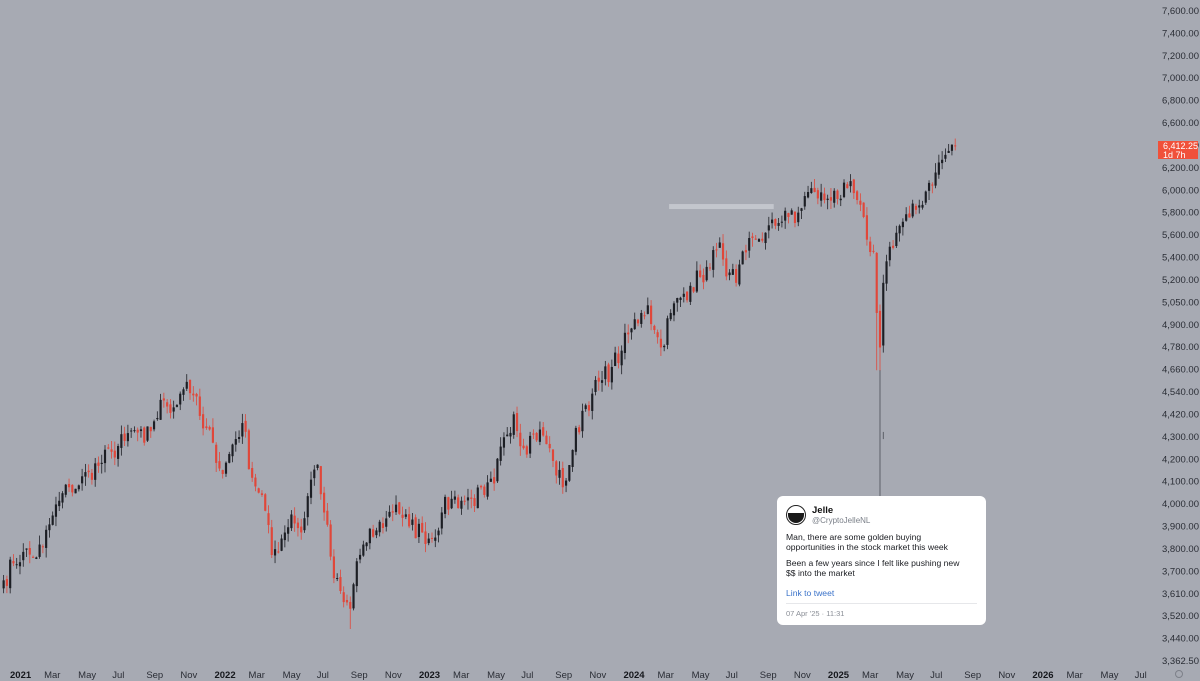  I want to click on y-tick-label: 5,600.00, so click(1180, 235).